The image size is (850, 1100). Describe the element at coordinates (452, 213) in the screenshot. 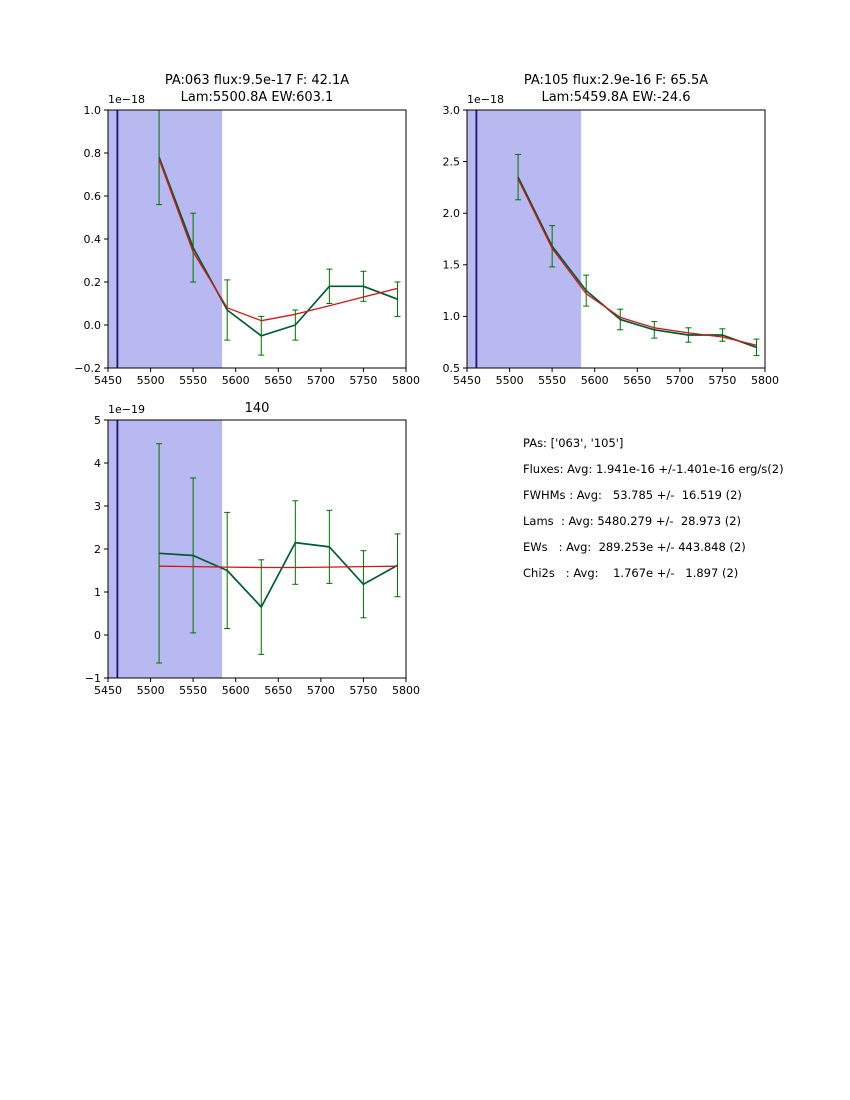

I see `y-tick-label: 2.0` at that location.